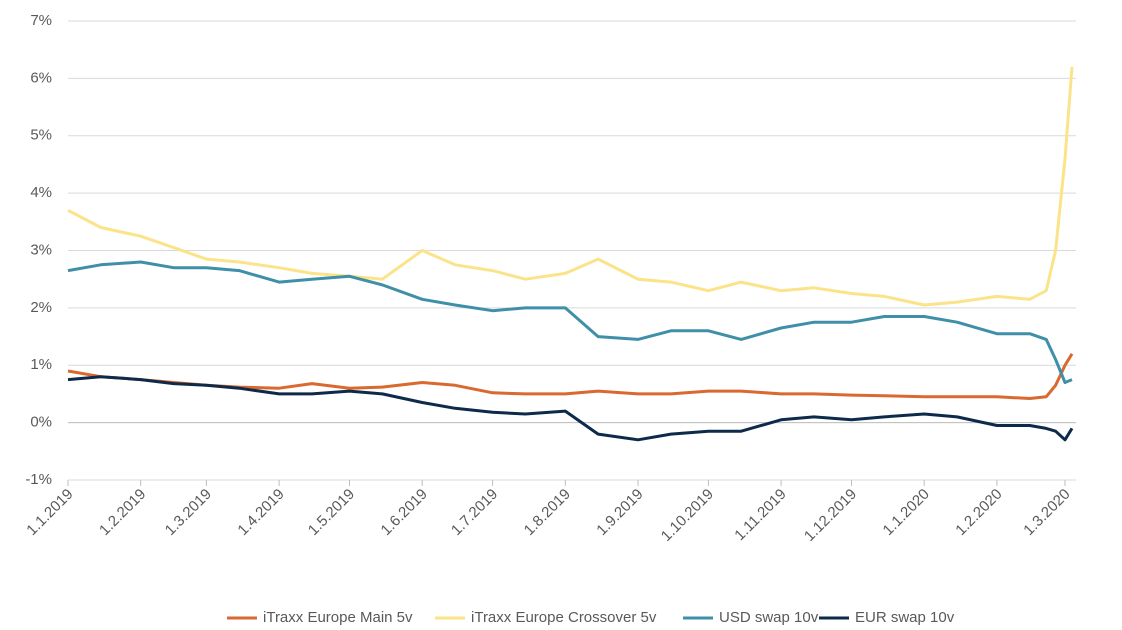 This screenshot has width=1122, height=630. What do you see at coordinates (38, 479) in the screenshot?
I see `y-tick-label: -1%` at bounding box center [38, 479].